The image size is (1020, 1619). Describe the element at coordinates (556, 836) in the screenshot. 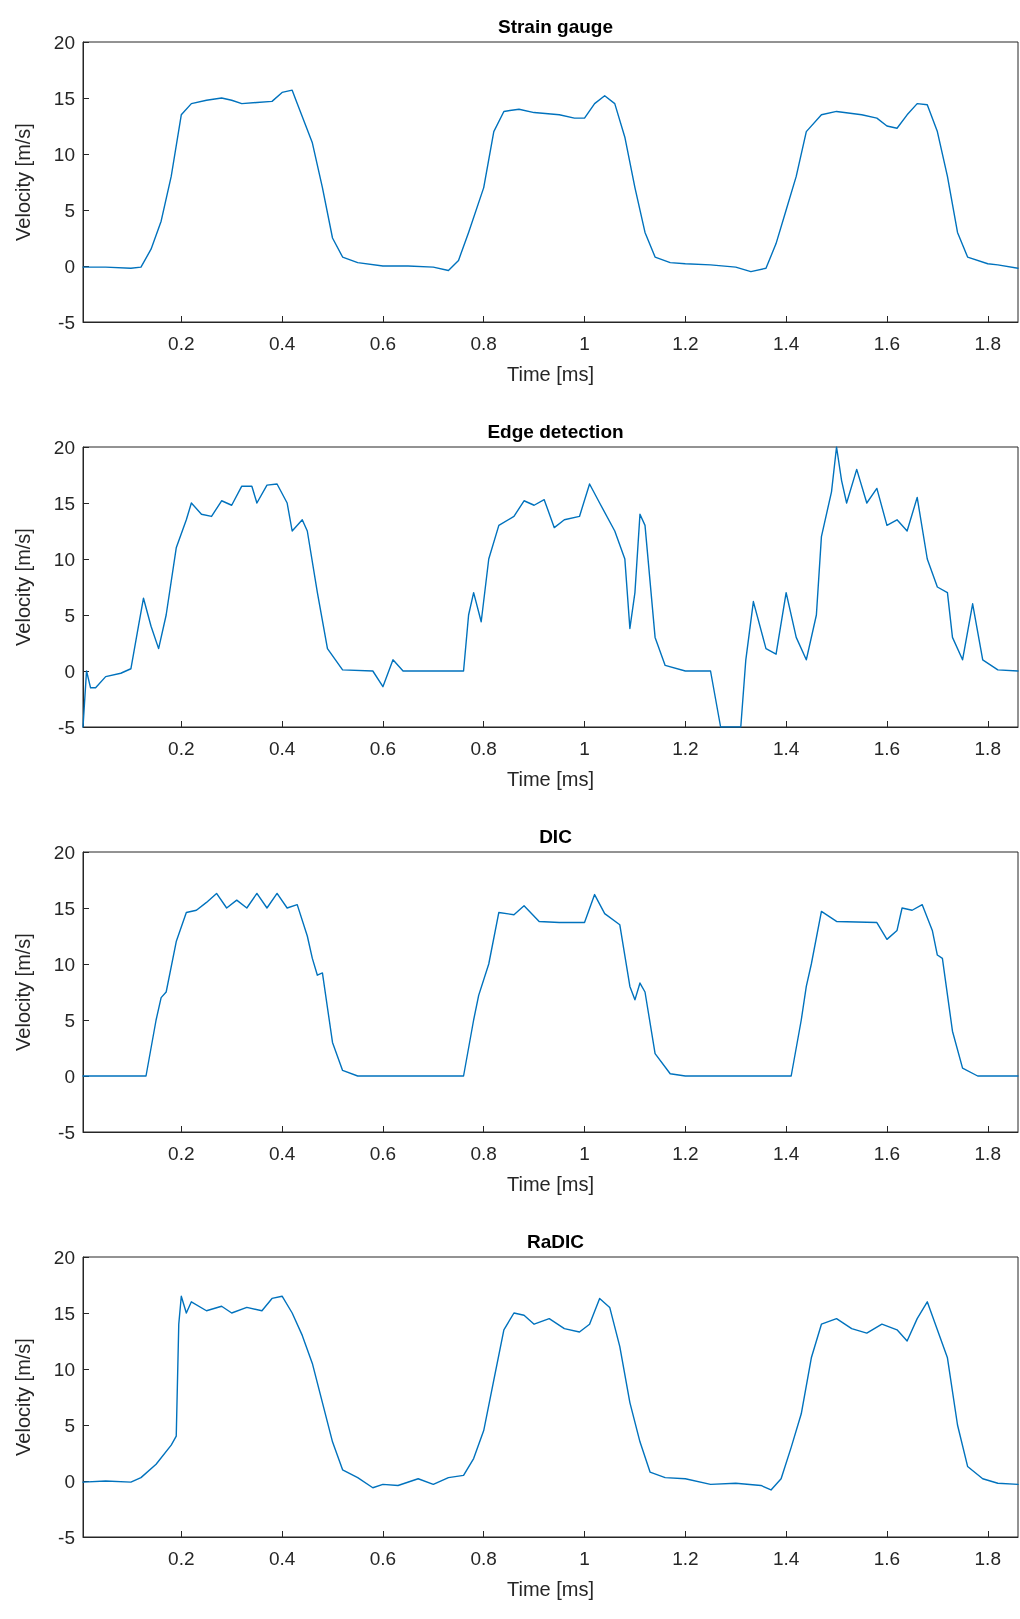

I see `chart-title: DIC` at that location.